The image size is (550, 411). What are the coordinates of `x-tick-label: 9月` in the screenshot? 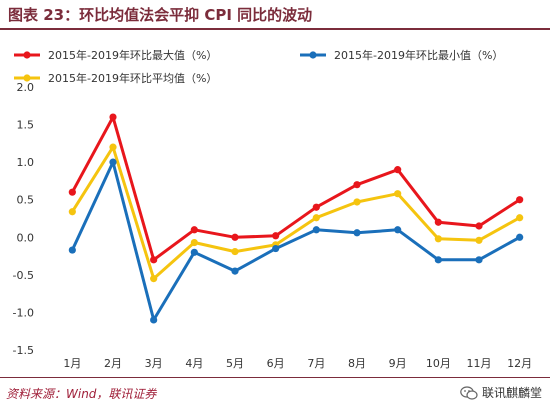 It's located at (398, 363).